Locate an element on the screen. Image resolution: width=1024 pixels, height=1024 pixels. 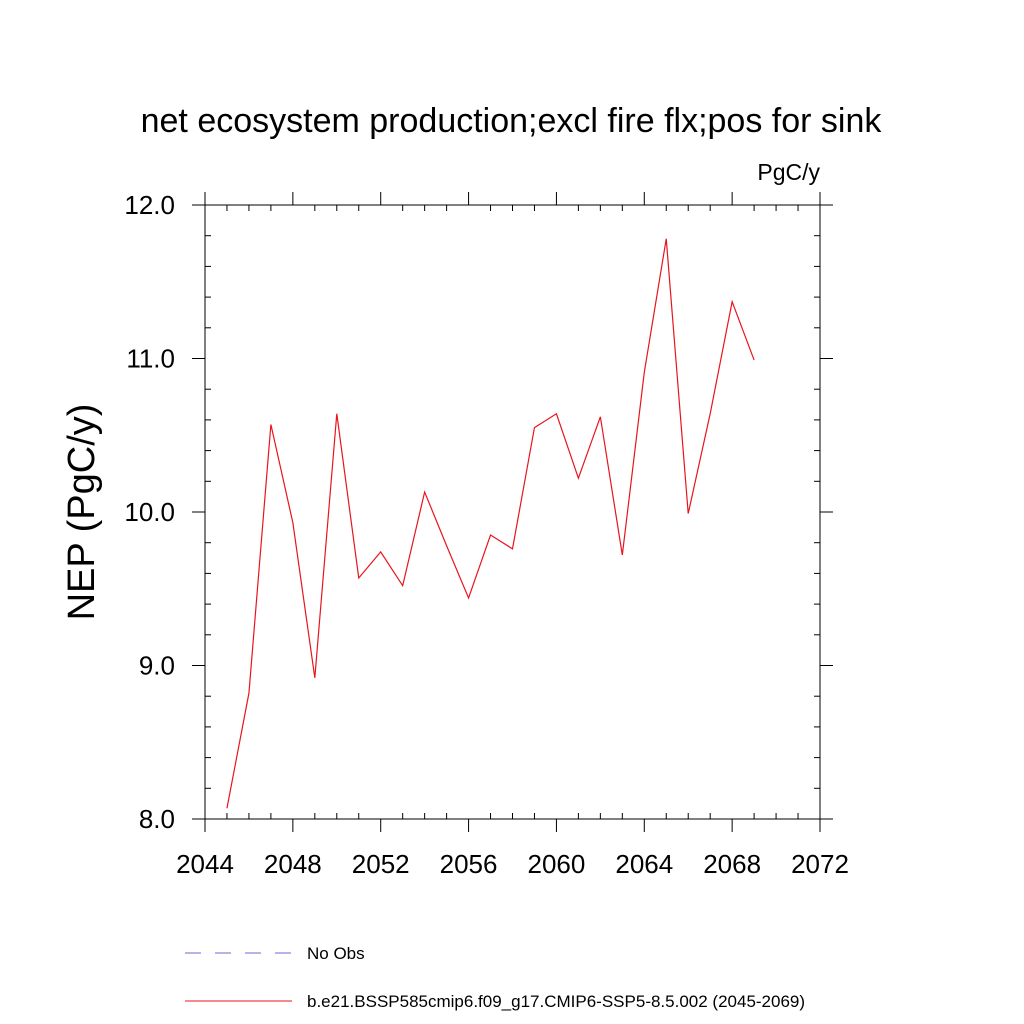
y-tick-label: 9.0 is located at coordinates (157, 666).